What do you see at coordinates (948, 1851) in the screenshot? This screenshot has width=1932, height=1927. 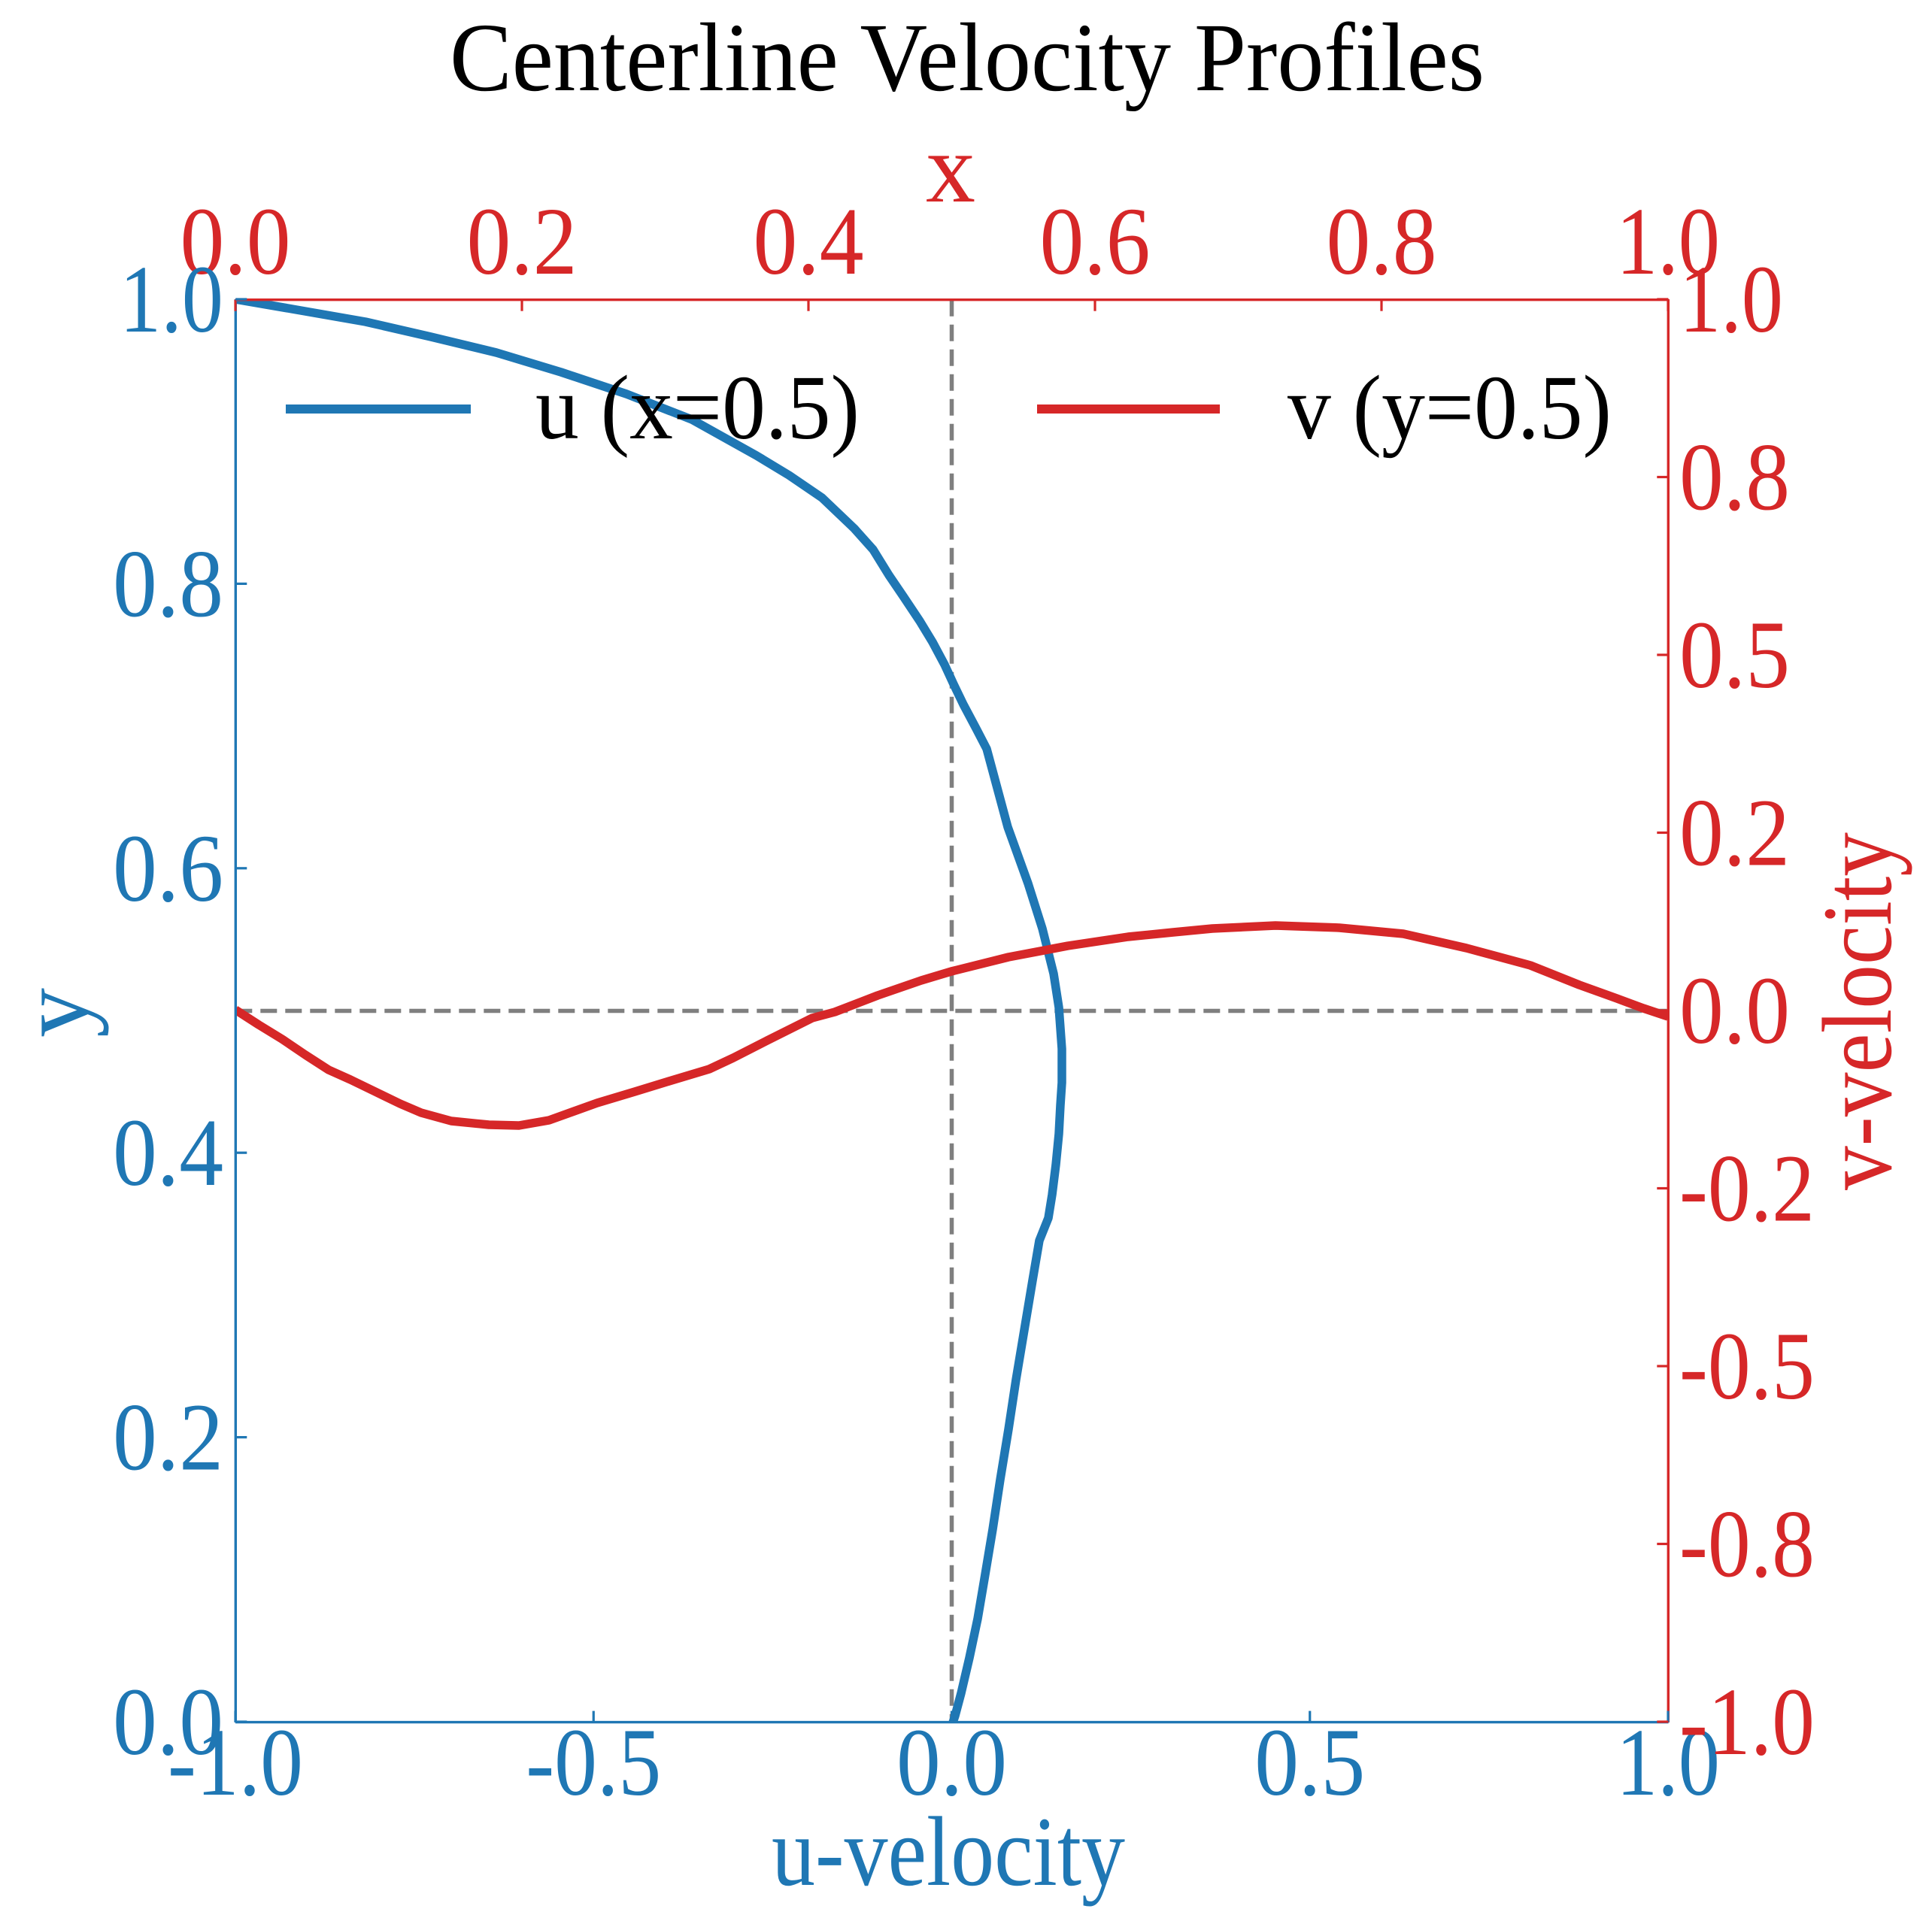 I see `svg-text: u-velocity` at bounding box center [948, 1851].